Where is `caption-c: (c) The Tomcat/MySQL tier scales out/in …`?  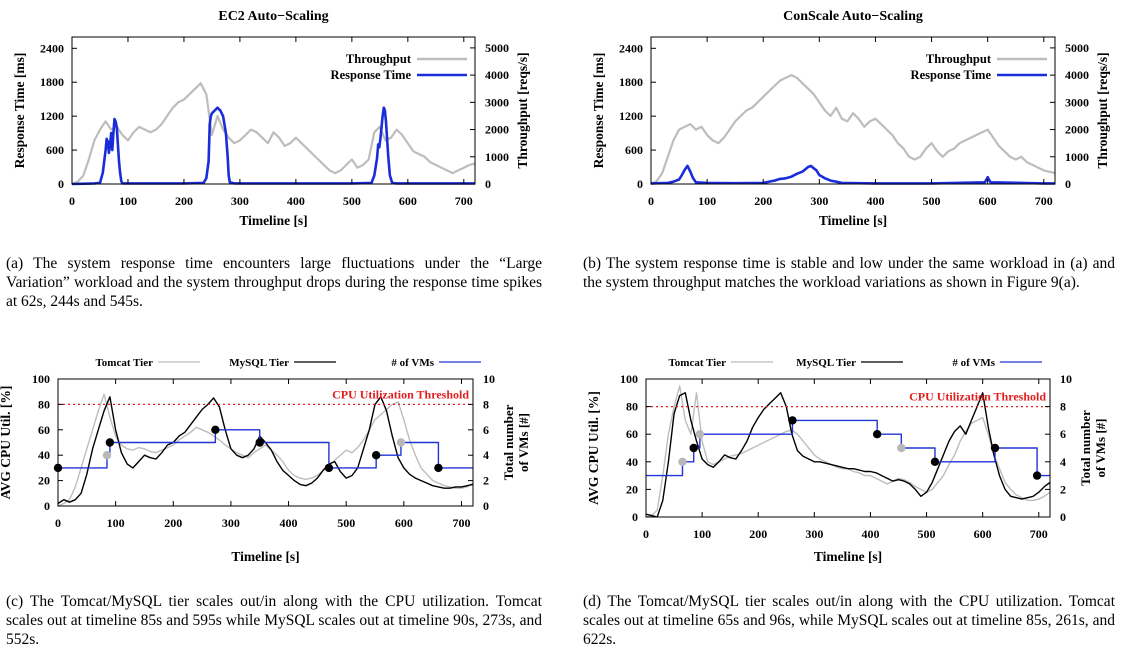
caption-c: (c) The Tomcat/MySQL tier scales out/in … is located at coordinates (274, 620).